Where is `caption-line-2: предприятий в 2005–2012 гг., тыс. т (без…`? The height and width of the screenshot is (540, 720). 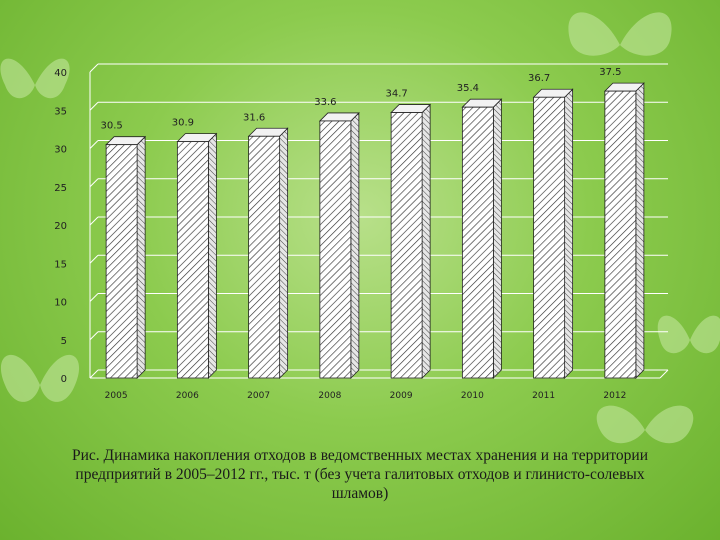 caption-line-2: предприятий в 2005–2012 гг., тыс. т (без… is located at coordinates (360, 474).